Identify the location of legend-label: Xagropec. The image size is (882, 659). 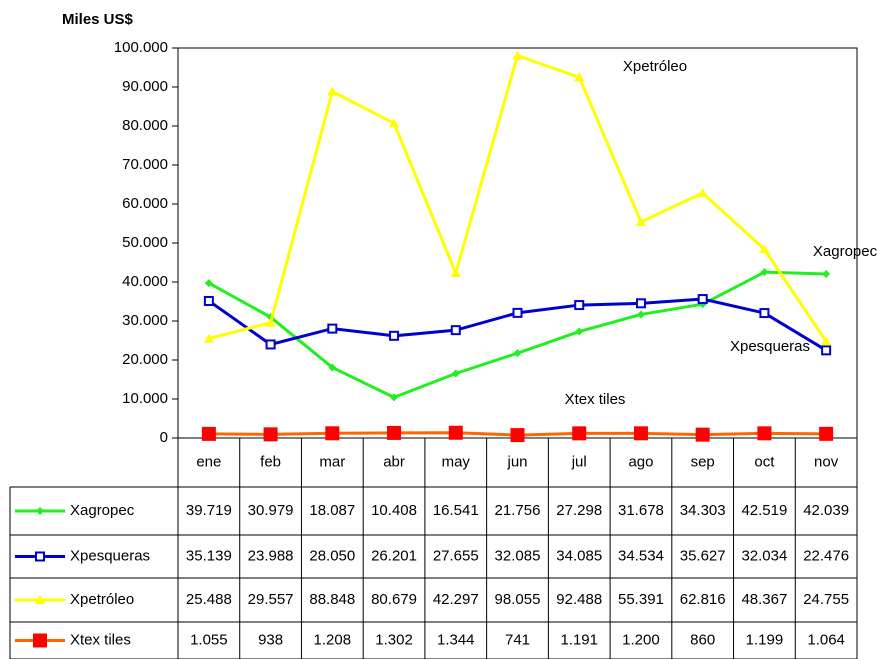
(102, 510).